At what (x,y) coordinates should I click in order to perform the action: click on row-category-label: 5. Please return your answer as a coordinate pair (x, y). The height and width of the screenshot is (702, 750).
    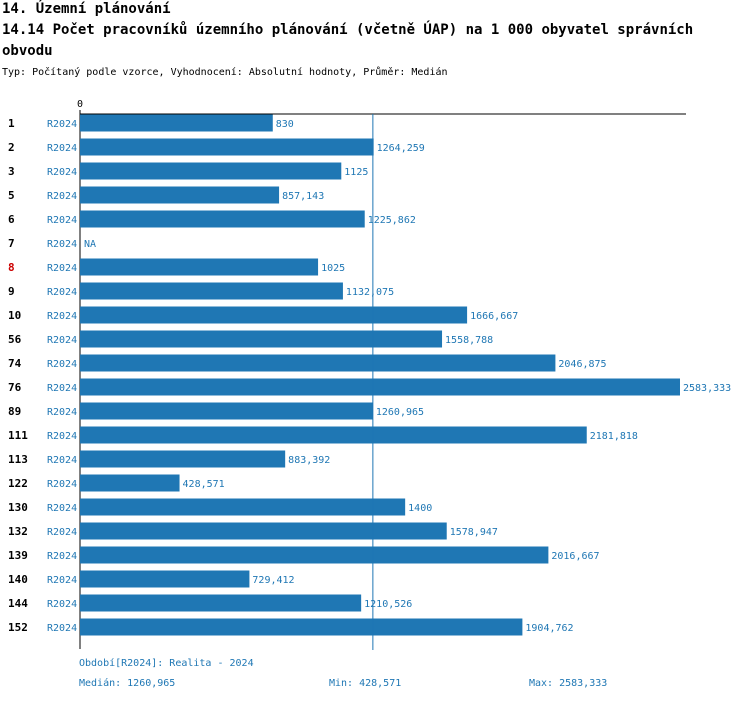
    Looking at the image, I should click on (11, 195).